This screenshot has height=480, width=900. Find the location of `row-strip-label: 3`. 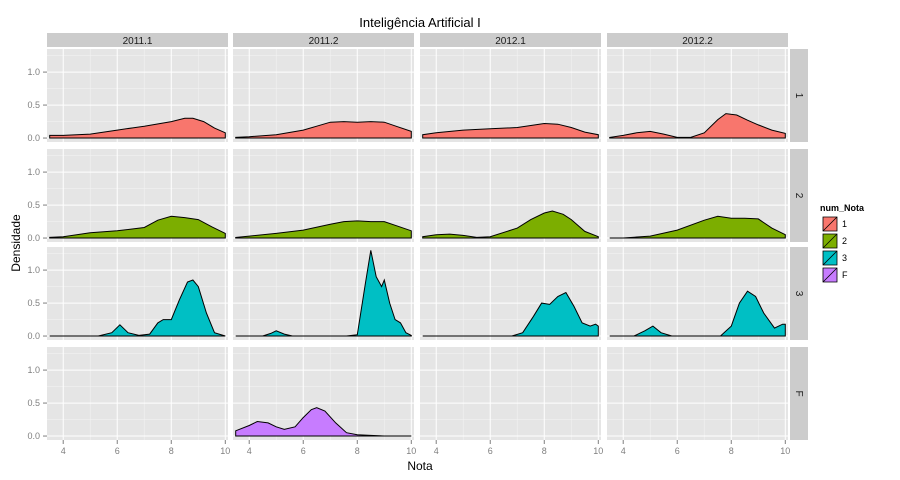

row-strip-label: 3 is located at coordinates (798, 294).